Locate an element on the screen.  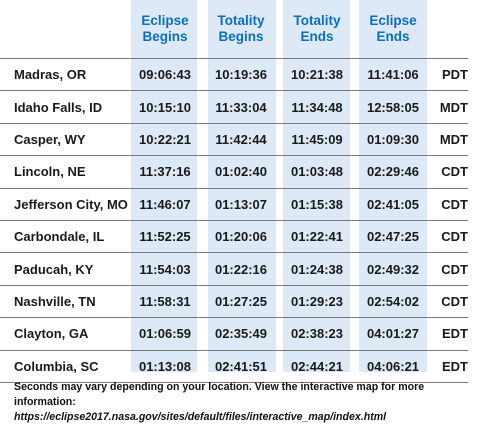
eclipse-begins-cell: 11:54:03 is located at coordinates (165, 269).